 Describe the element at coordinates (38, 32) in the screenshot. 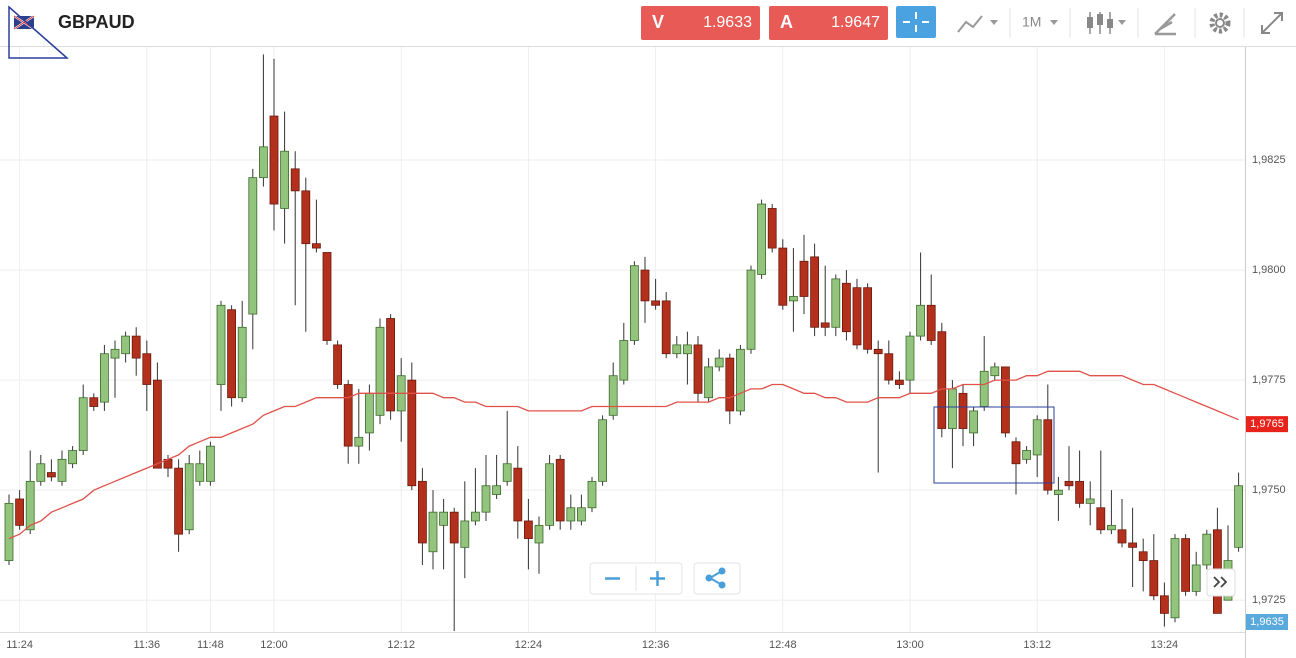

I see `triangle-drawing` at that location.